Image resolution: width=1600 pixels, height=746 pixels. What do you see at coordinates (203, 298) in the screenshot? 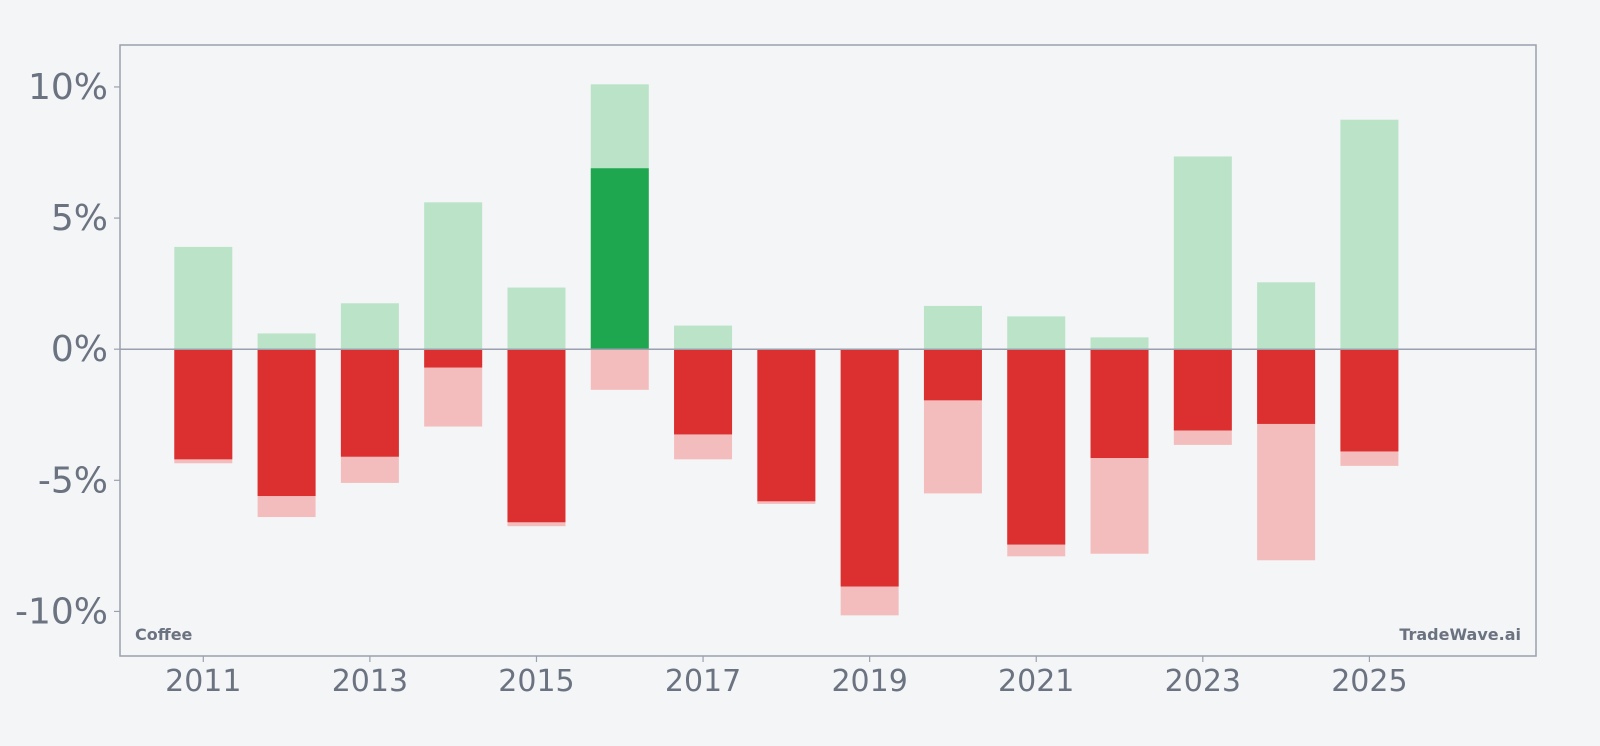
I see `bar-max-range-2011` at bounding box center [203, 298].